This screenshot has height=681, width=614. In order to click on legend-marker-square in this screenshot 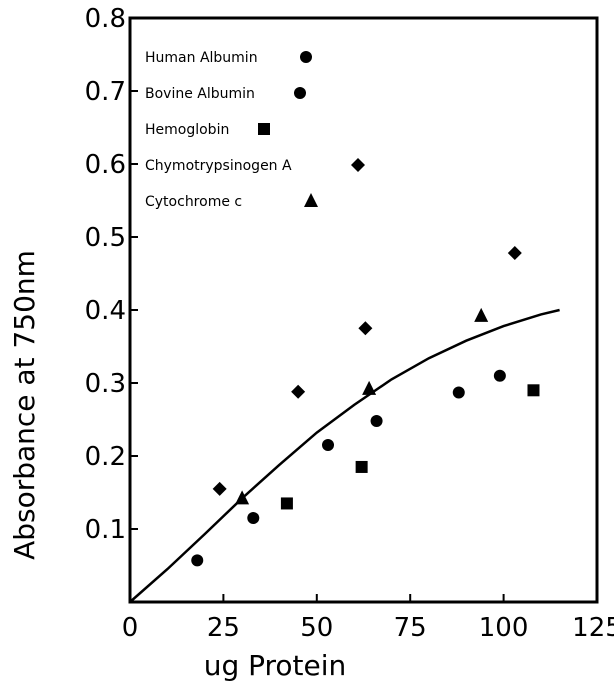, I will do `click(264, 129)`.